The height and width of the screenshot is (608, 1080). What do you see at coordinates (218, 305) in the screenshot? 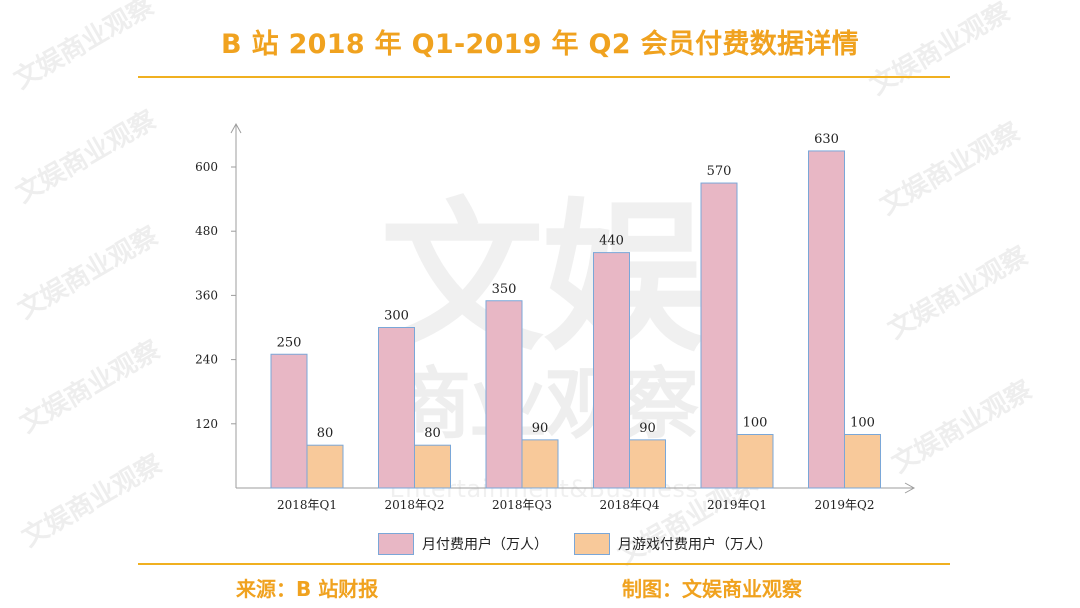
I see `y-axis: 120 240 360 480 600` at bounding box center [218, 305].